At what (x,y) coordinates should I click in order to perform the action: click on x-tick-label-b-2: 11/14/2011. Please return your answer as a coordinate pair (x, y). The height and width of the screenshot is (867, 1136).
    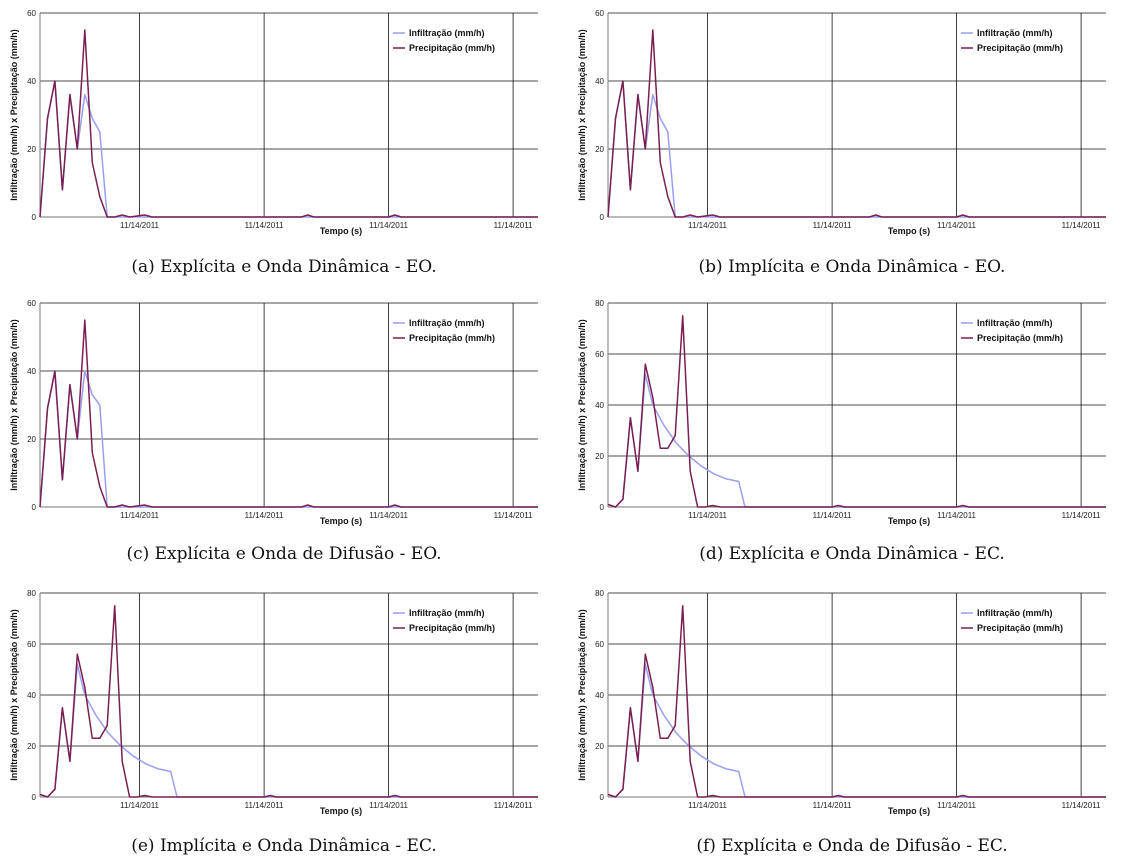
    Looking at the image, I should click on (956, 225).